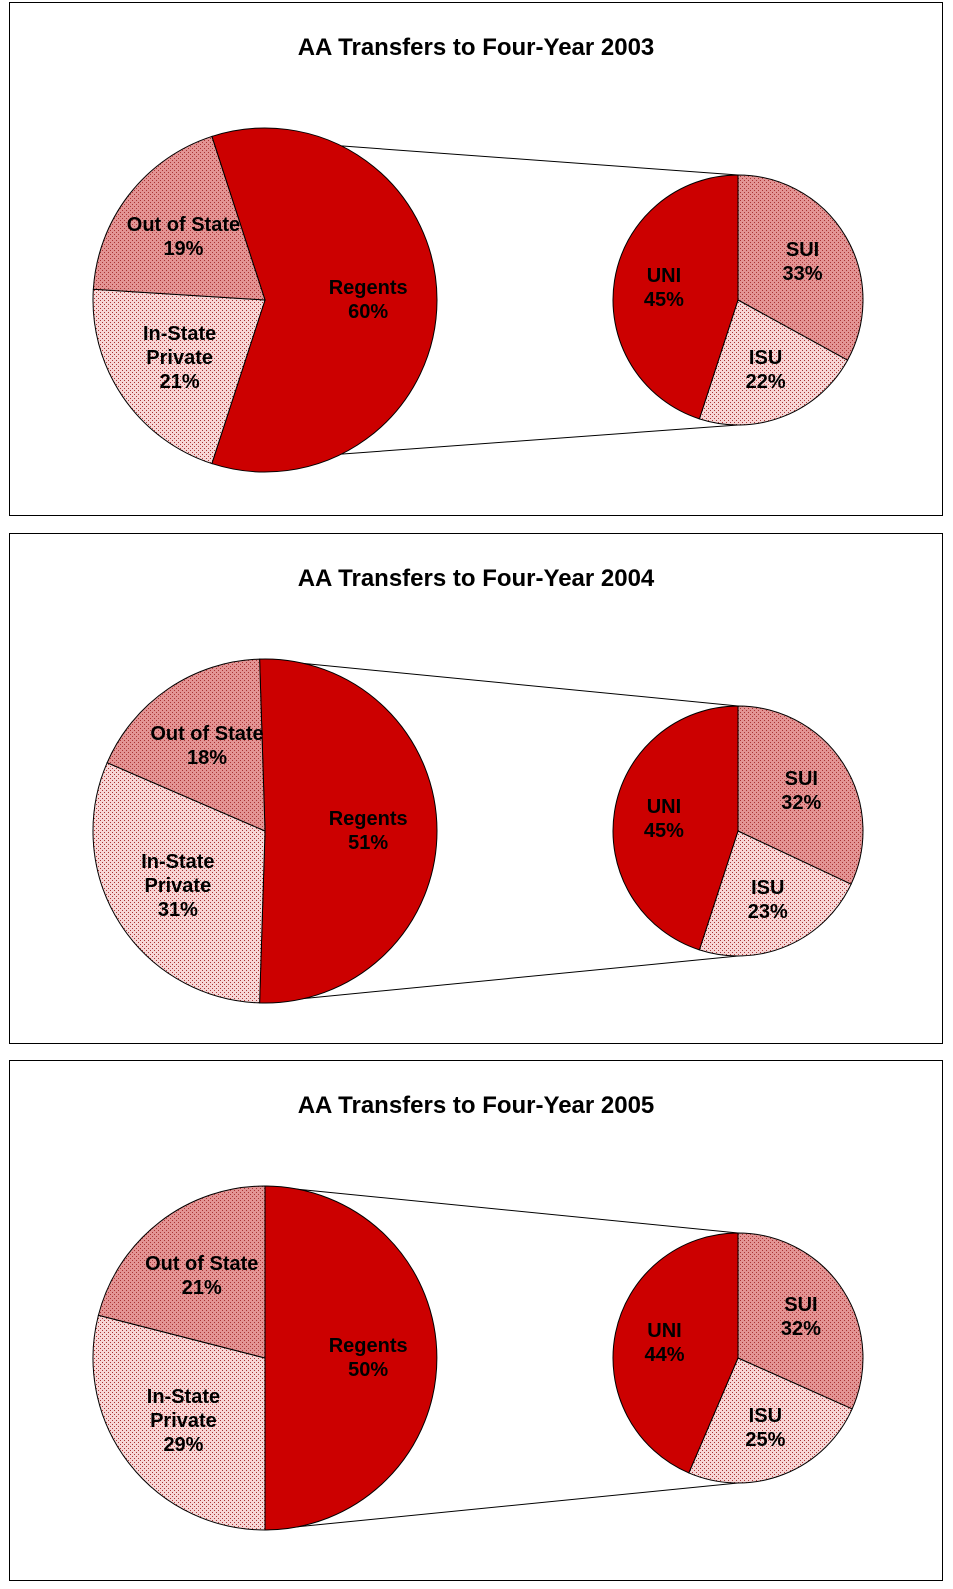 The width and height of the screenshot is (953, 1589). I want to click on slice-label: Regents 50%, so click(368, 1358).